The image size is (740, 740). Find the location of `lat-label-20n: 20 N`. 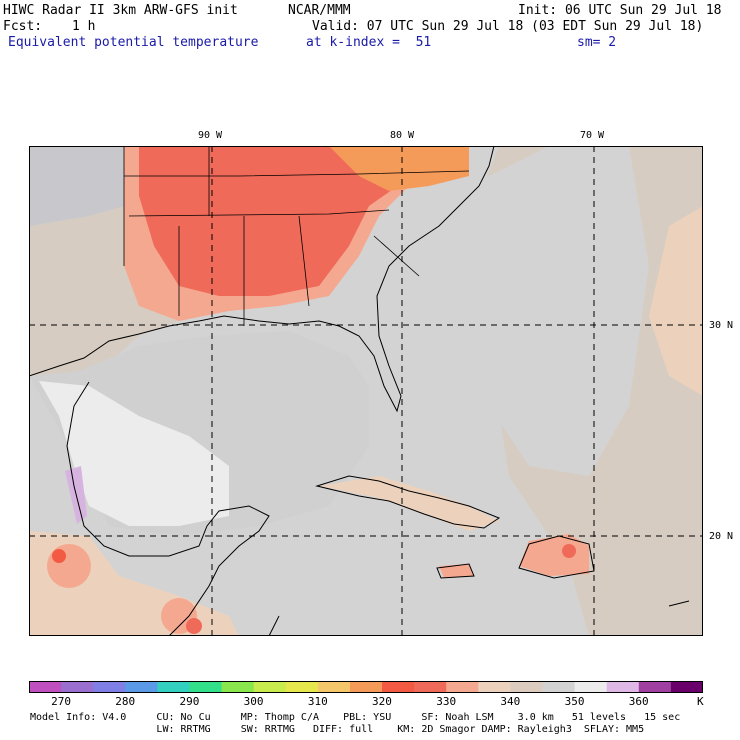

lat-label-20n: 20 N is located at coordinates (721, 536).